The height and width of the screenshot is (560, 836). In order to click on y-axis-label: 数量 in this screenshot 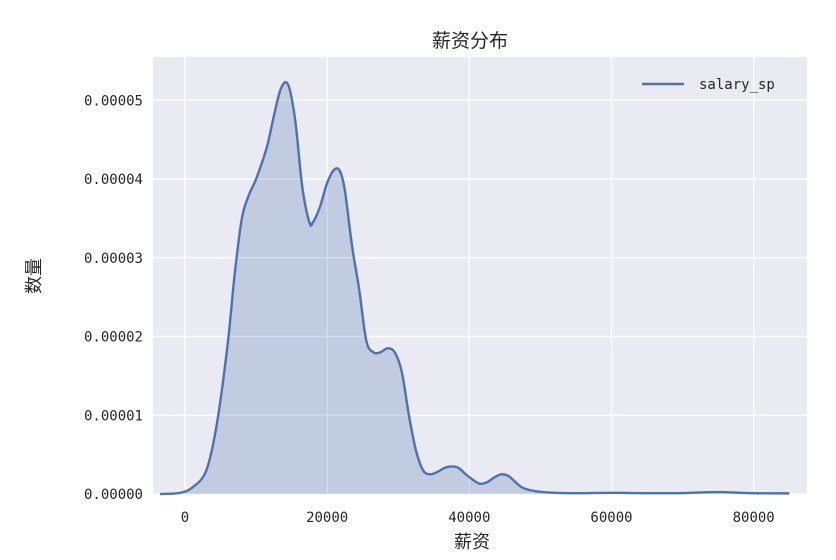, I will do `click(34, 276)`.